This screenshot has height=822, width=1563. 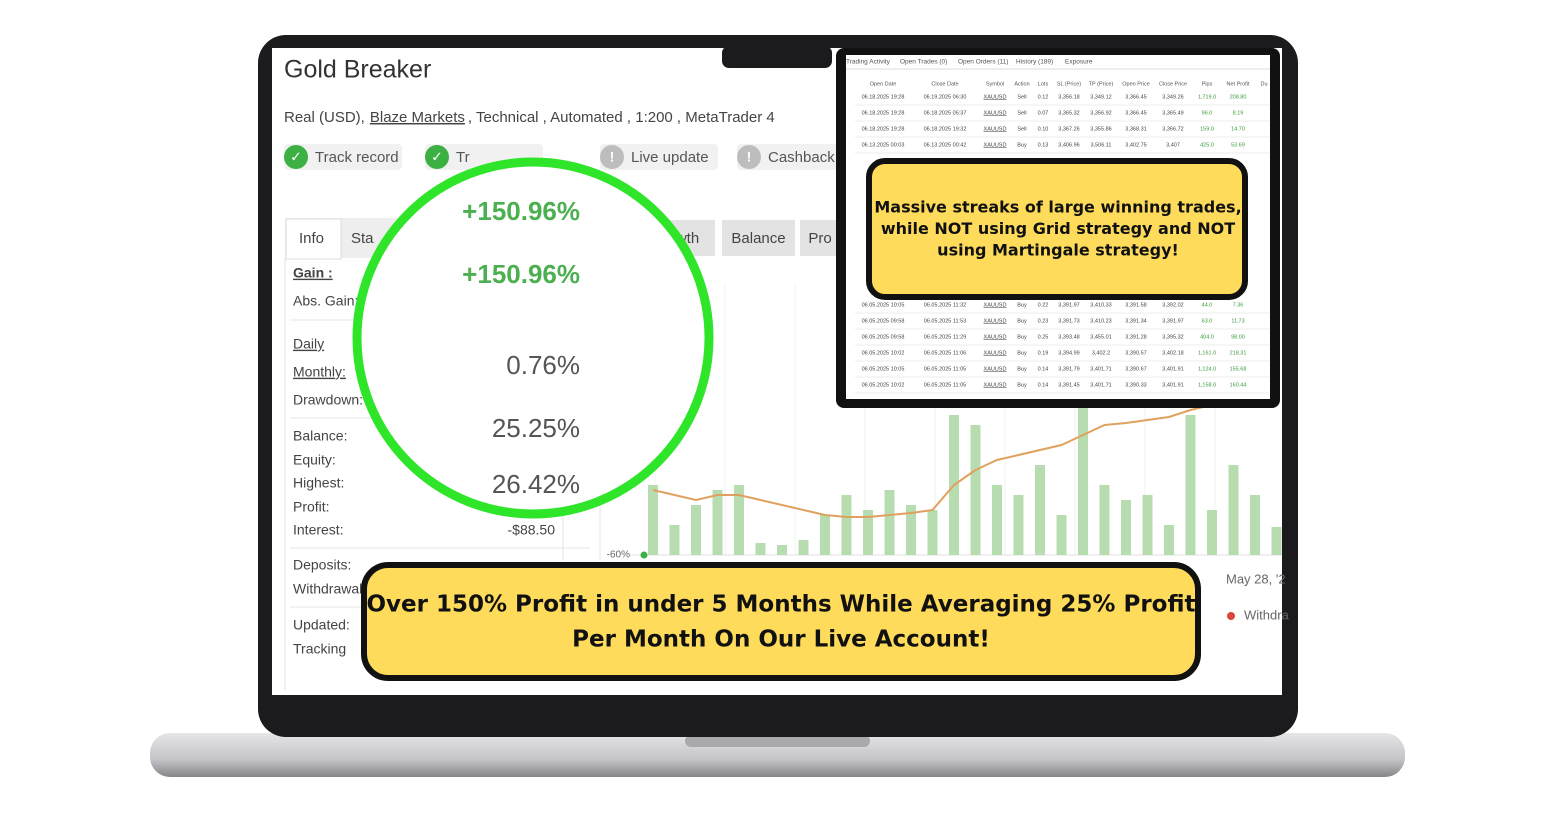 I want to click on table-cell: 3,391.58, so click(x=1135, y=305).